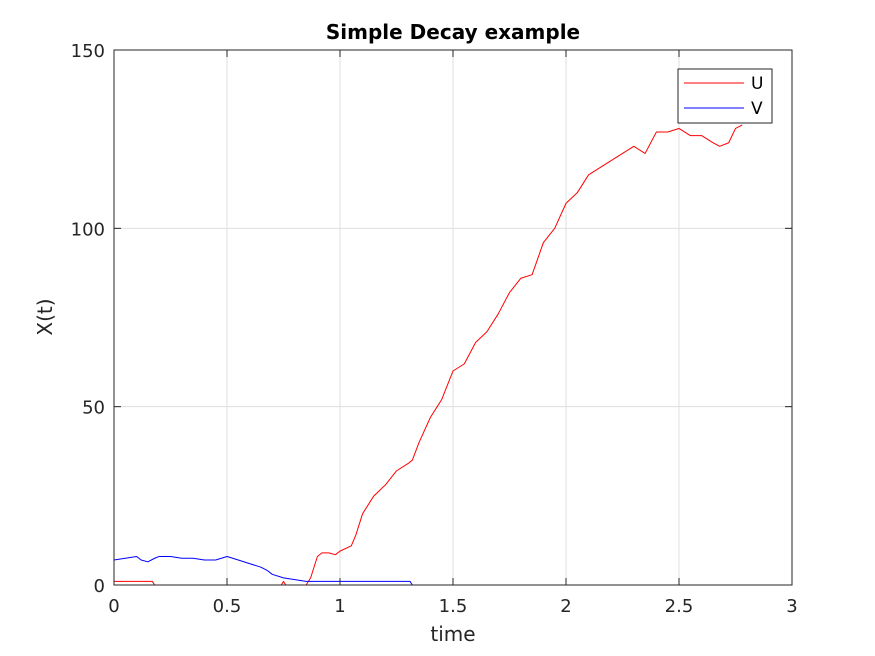 This screenshot has height=656, width=875. Describe the element at coordinates (453, 32) in the screenshot. I see `chart-title: Simple Decay example` at that location.